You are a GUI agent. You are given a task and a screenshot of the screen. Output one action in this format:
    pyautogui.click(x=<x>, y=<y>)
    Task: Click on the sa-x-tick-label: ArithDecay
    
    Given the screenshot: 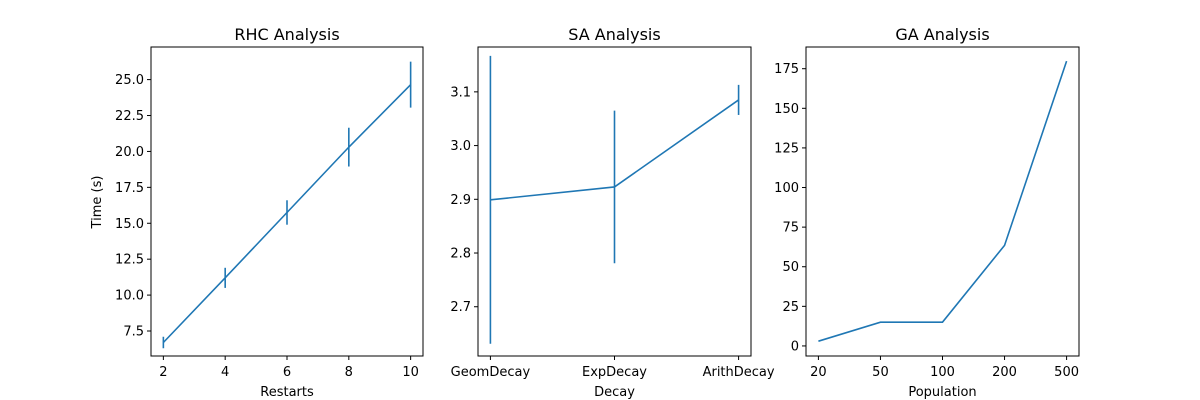 What is the action you would take?
    pyautogui.click(x=739, y=372)
    